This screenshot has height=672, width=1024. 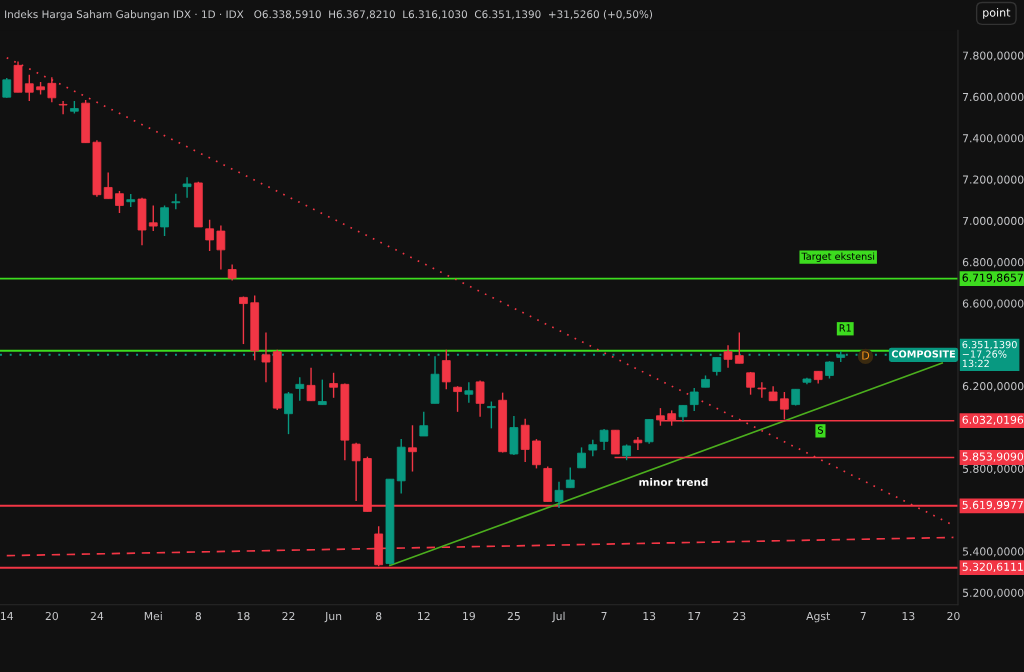 I want to click on y-tick-label: 5.400,0000, so click(x=993, y=552).